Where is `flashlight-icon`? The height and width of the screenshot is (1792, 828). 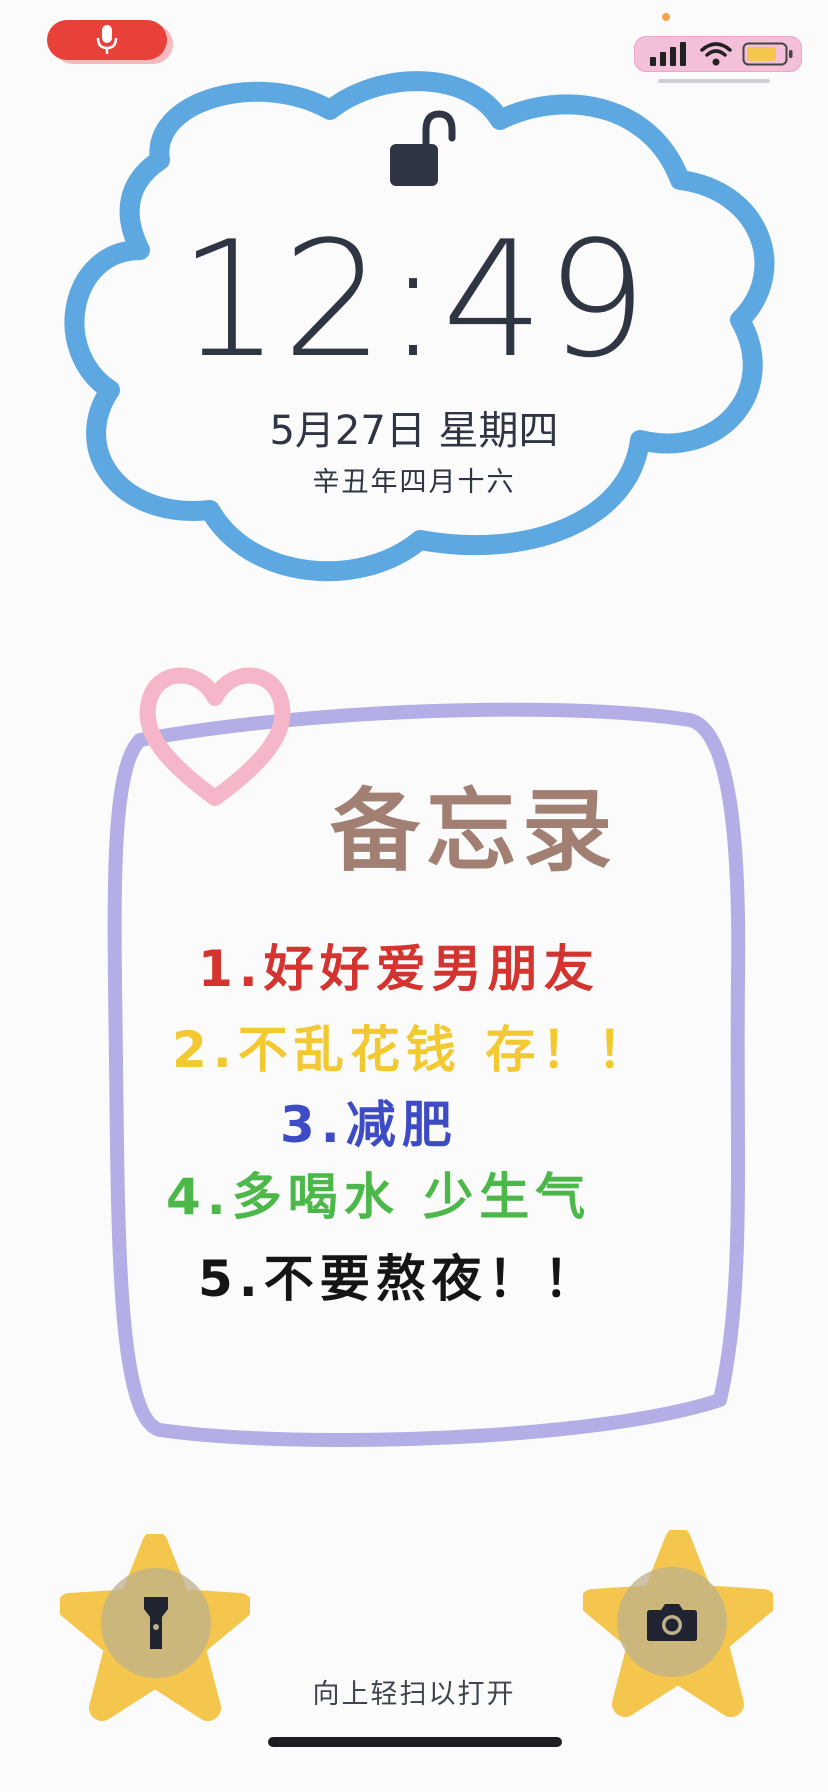
flashlight-icon is located at coordinates (156, 1623).